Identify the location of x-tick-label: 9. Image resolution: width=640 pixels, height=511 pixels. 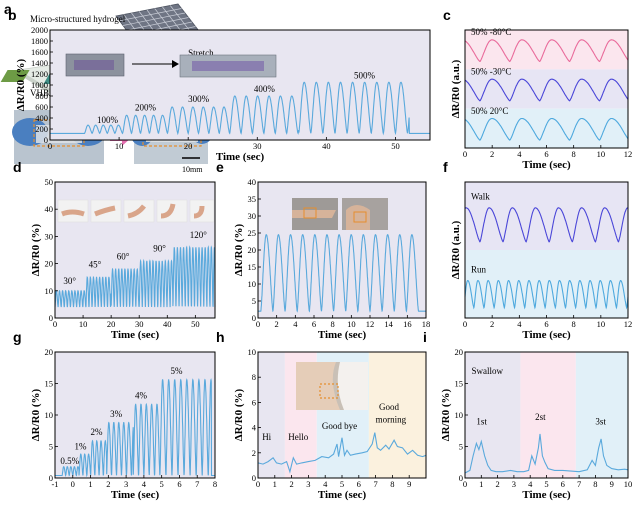
(612, 484).